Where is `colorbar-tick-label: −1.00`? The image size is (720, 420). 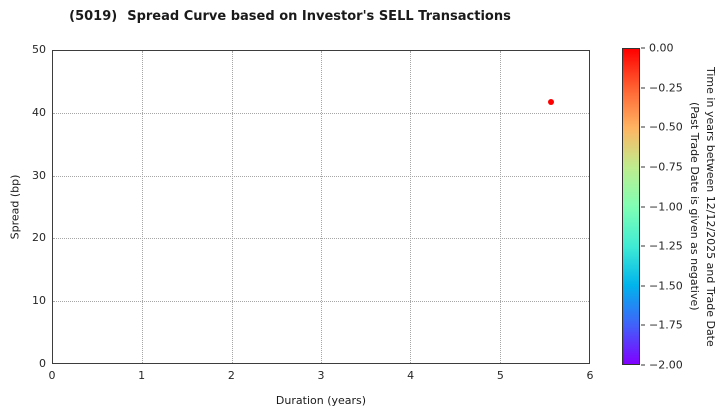 colorbar-tick-label: −1.00 is located at coordinates (666, 206).